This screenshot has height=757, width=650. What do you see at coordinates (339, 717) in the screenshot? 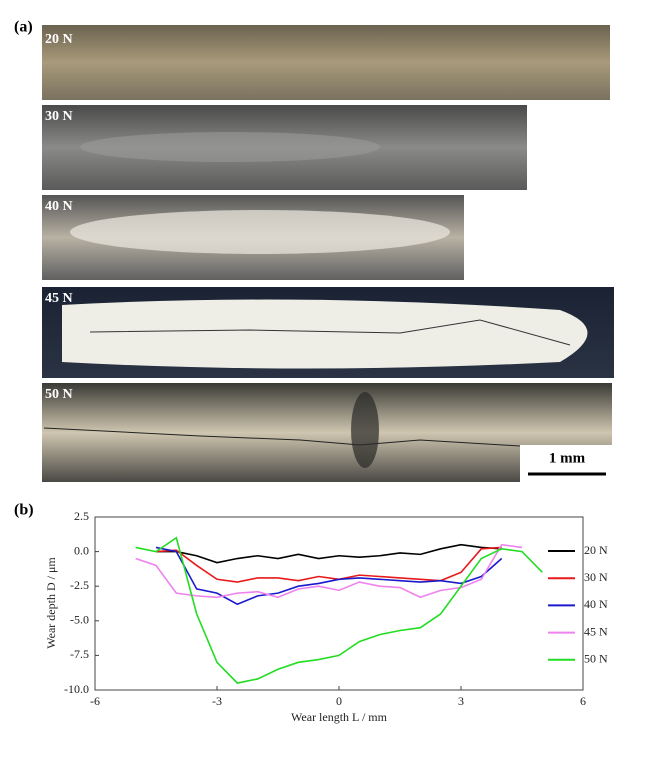
I see `x-axis-label: Wear length L / mm` at bounding box center [339, 717].